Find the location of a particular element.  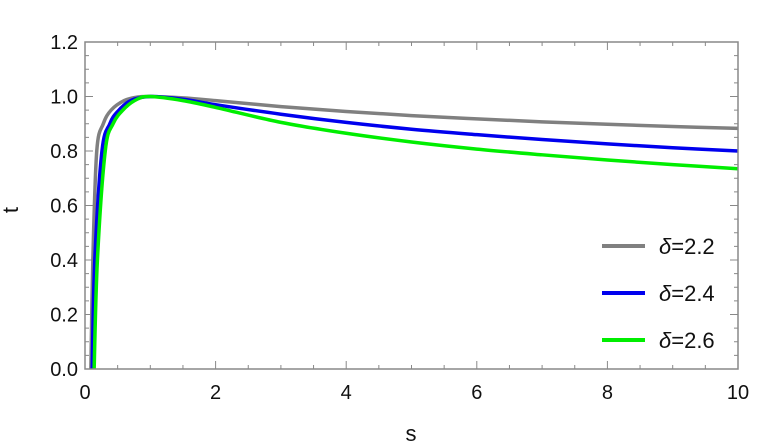

legend-value: =2.6 is located at coordinates (692, 340).